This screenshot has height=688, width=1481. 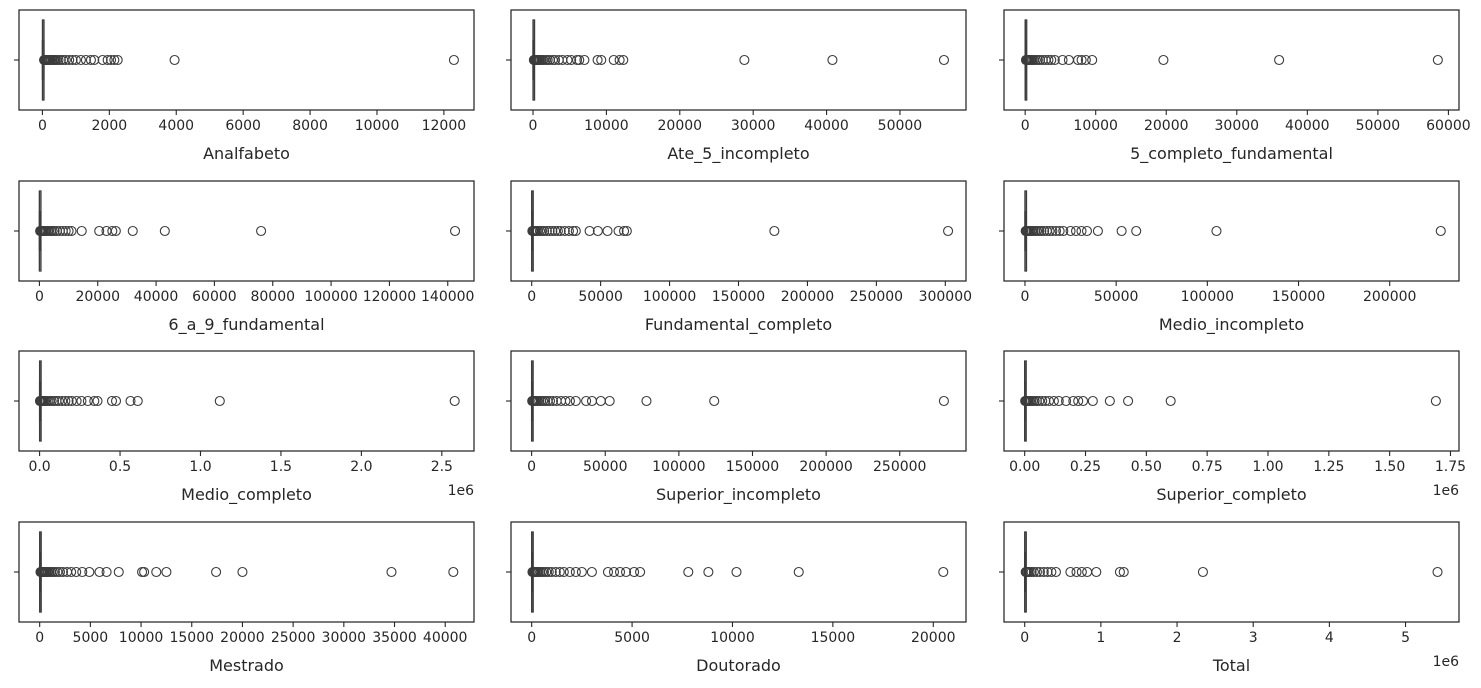 I want to click on x-tick-label: 12000, so click(x=444, y=126).